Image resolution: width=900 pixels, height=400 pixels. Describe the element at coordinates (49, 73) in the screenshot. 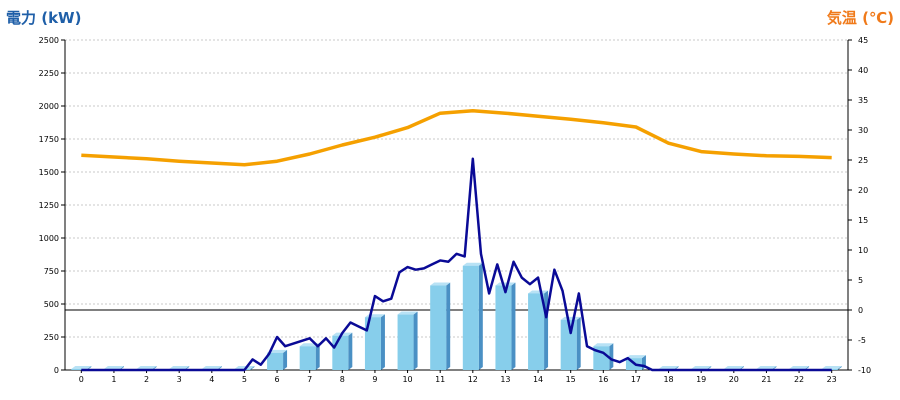

I see `left-tick-label: 2250` at that location.